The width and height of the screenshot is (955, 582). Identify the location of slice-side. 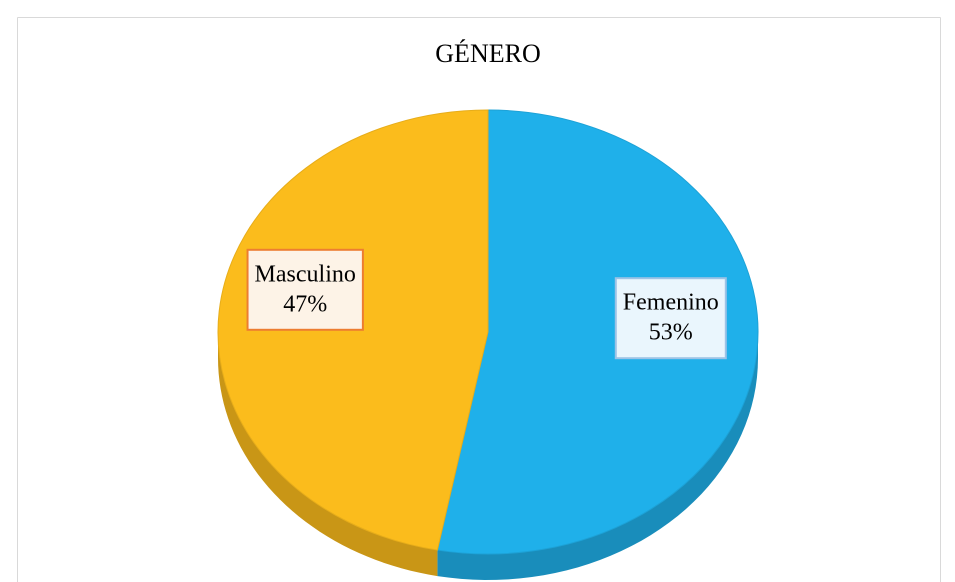
(597, 456).